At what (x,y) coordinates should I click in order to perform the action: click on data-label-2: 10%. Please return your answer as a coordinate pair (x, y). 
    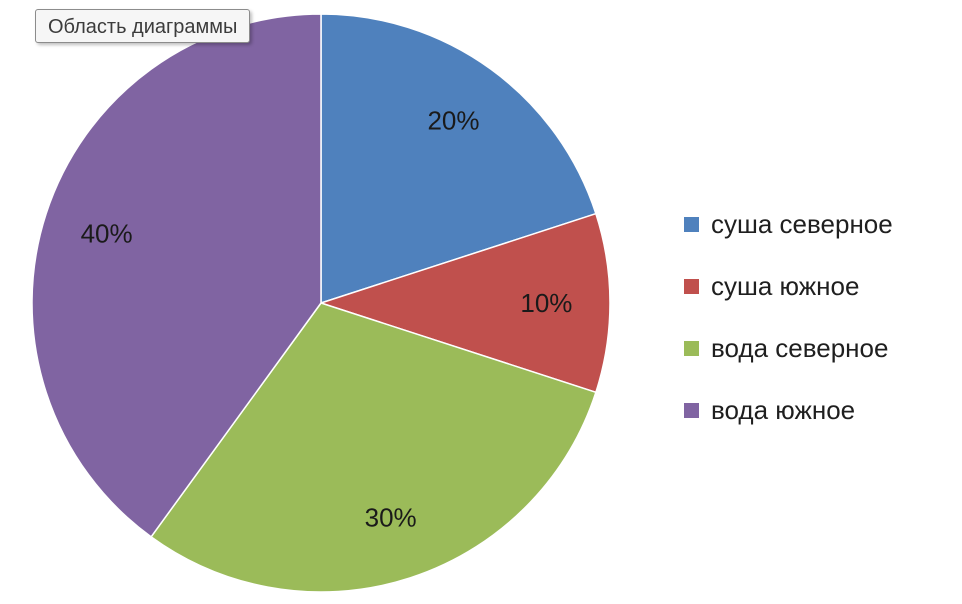
    Looking at the image, I should click on (546, 303).